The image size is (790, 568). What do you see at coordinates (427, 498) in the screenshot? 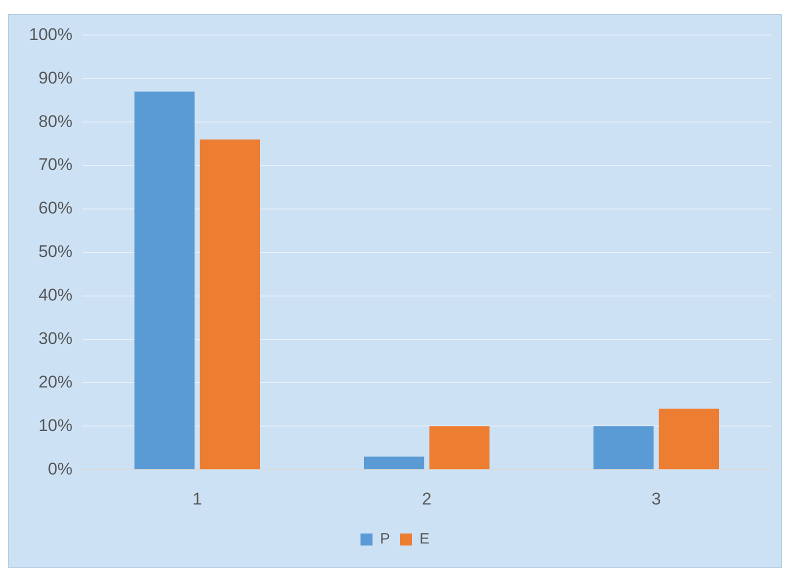
I see `x-tick-label: 2` at bounding box center [427, 498].